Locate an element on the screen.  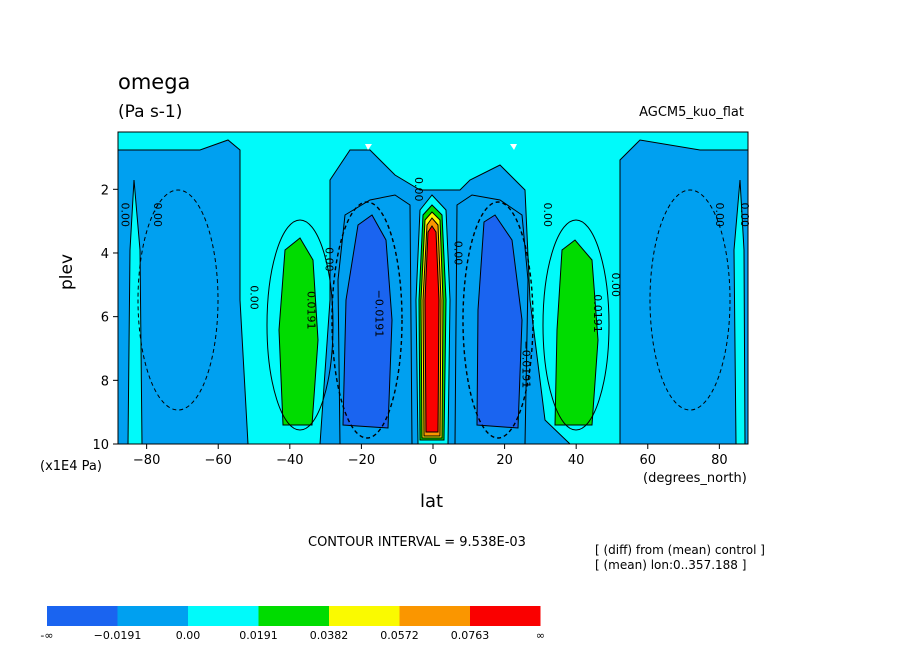
x-tick-label: −20 is located at coordinates (361, 460).